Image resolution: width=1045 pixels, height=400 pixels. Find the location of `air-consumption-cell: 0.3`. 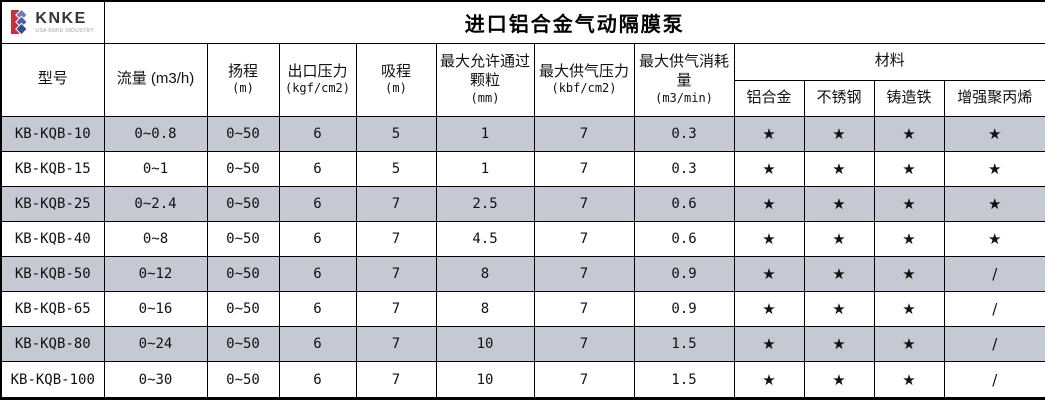

air-consumption-cell: 0.3 is located at coordinates (684, 133).